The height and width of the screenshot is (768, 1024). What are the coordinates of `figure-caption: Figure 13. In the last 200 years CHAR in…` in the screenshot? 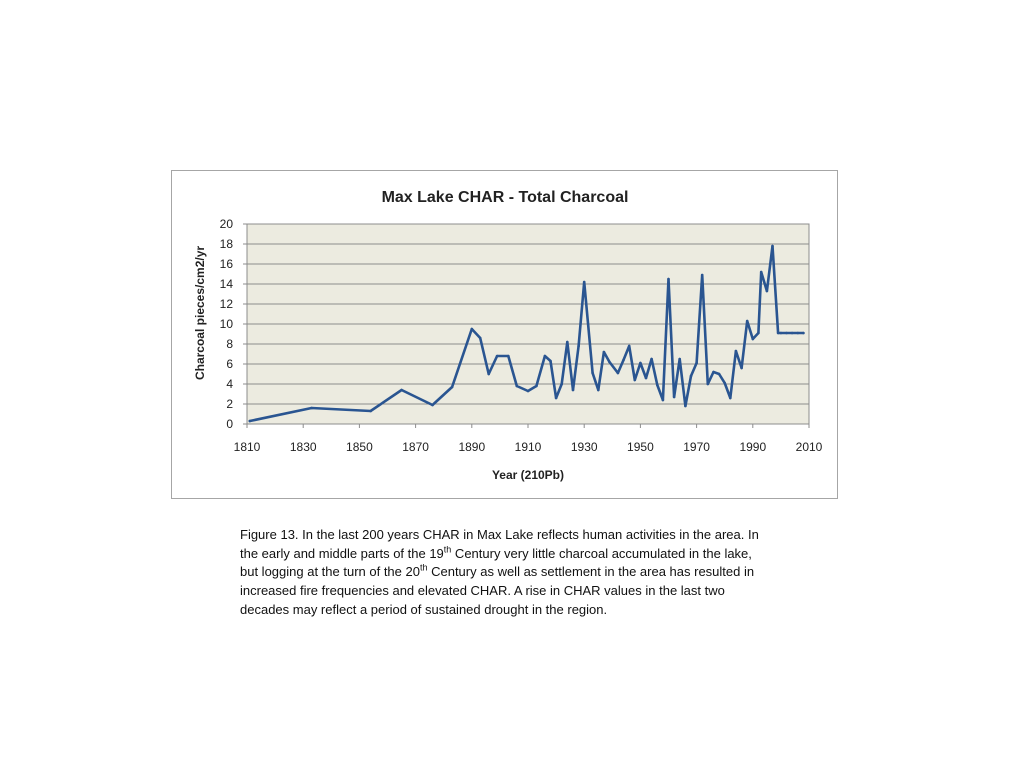 It's located at (505, 573).